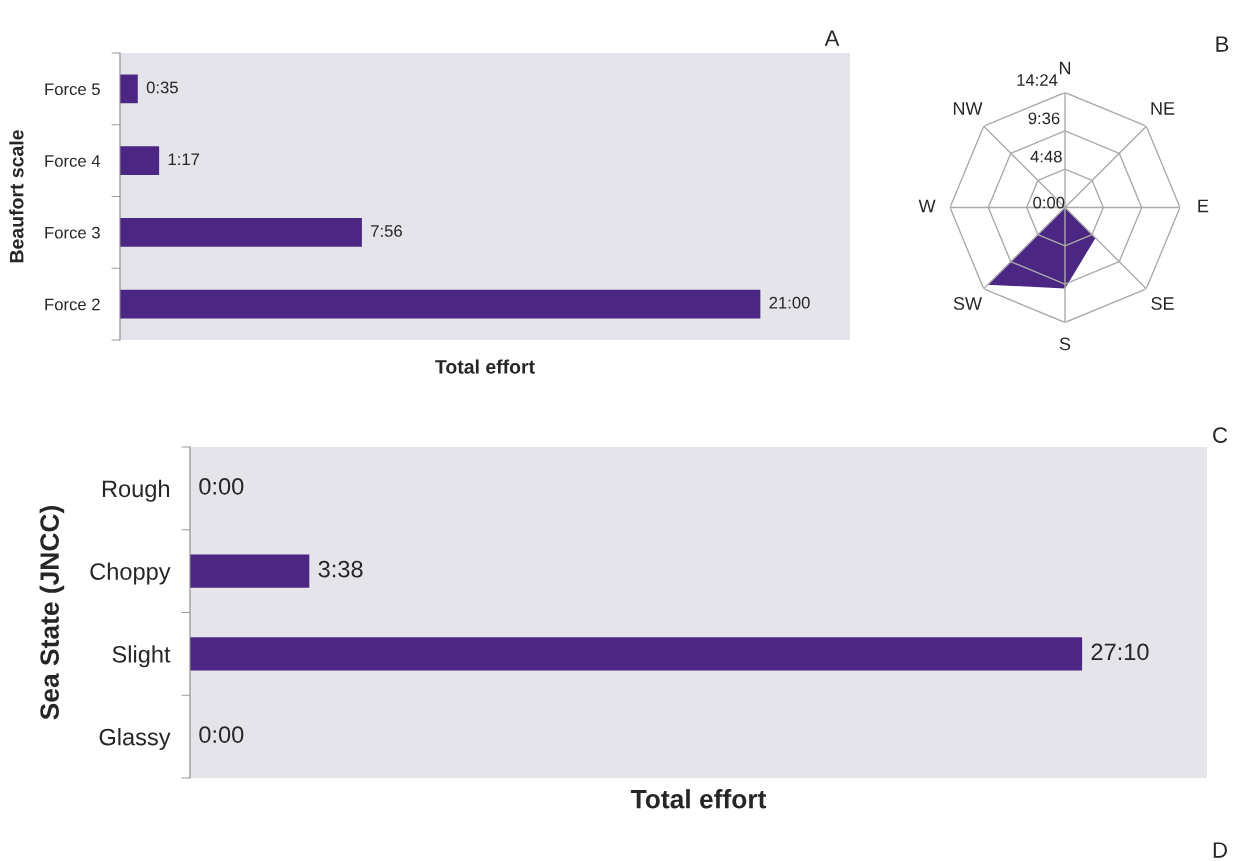 This screenshot has width=1237, height=861. Describe the element at coordinates (16, 196) in the screenshot. I see `y-axis-title: Beaufort scale` at that location.